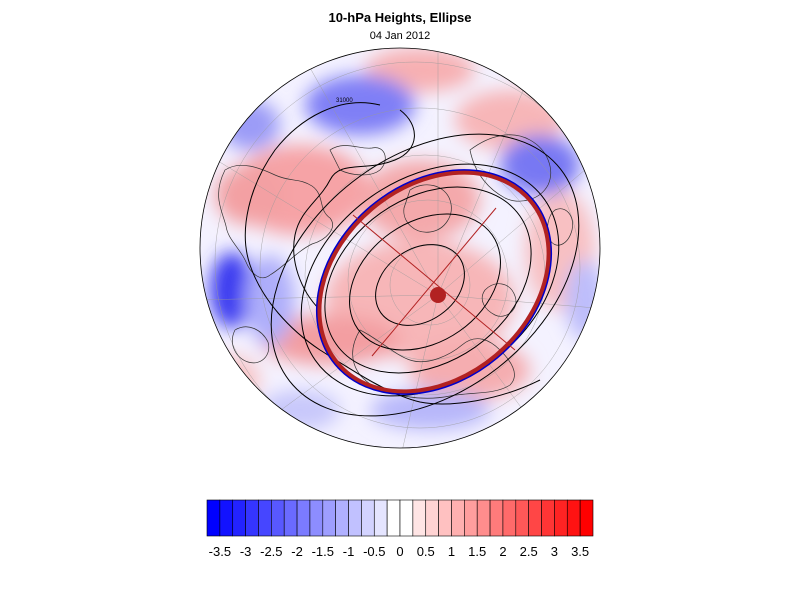 The height and width of the screenshot is (600, 800). What do you see at coordinates (344, 101) in the screenshot?
I see `contour-label: 31000` at bounding box center [344, 101].